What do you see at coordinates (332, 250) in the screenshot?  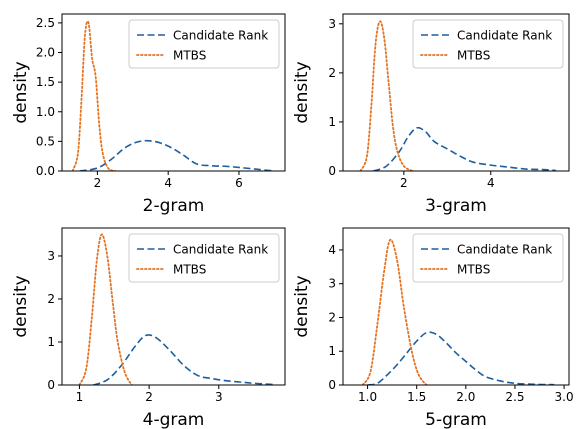 I see `y-tick-label: 4` at bounding box center [332, 250].